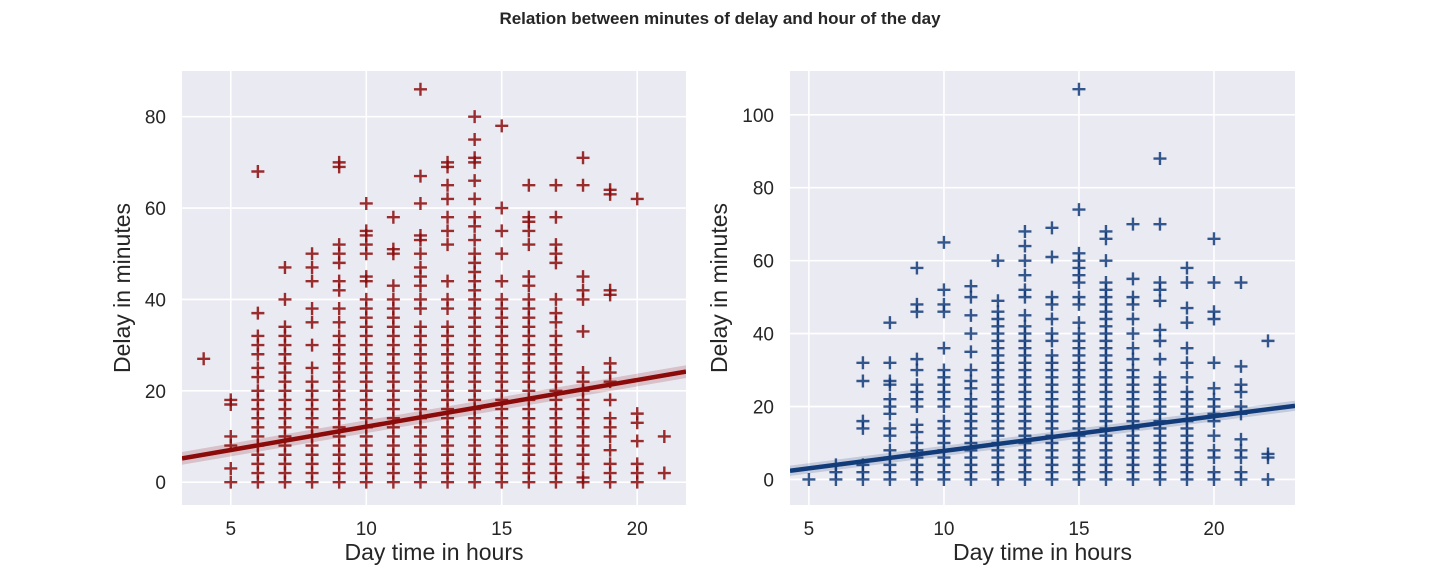 This screenshot has height=576, width=1440. Describe the element at coordinates (434, 415) in the screenshot. I see `trend-line` at that location.